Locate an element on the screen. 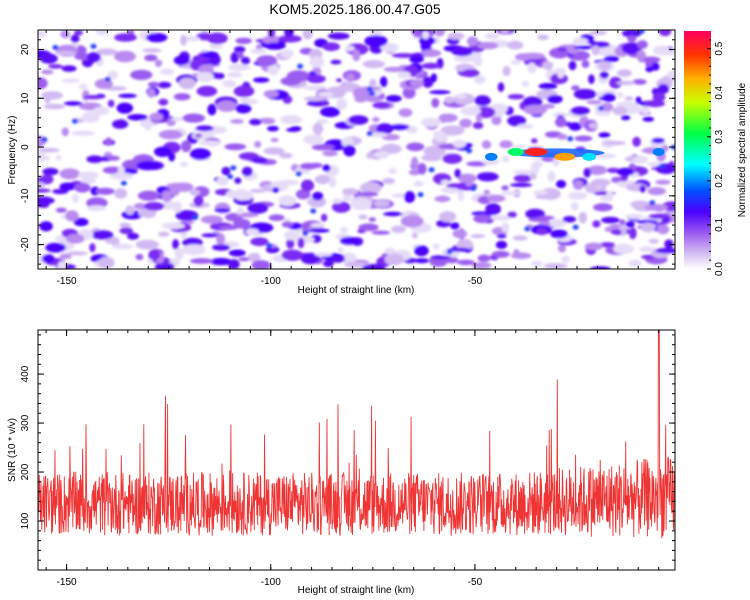  heatmap-y-tick-label: 20 is located at coordinates (25, 50).